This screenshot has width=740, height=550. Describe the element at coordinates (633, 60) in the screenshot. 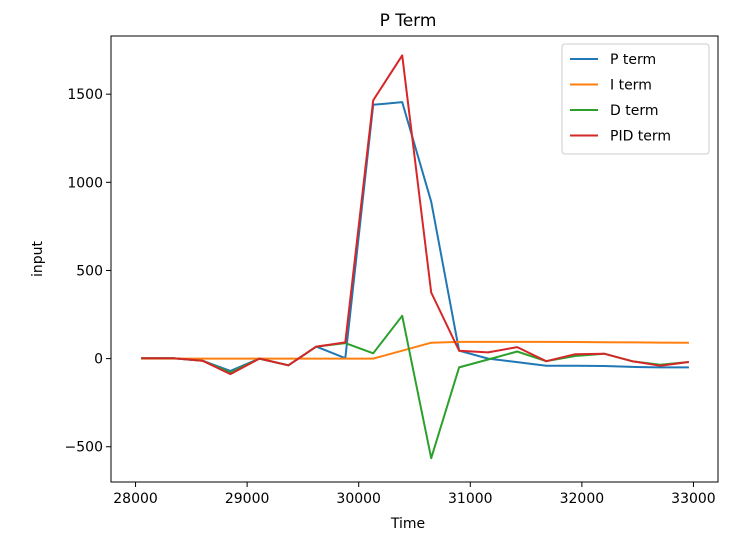

I see `legend-label: P term` at that location.